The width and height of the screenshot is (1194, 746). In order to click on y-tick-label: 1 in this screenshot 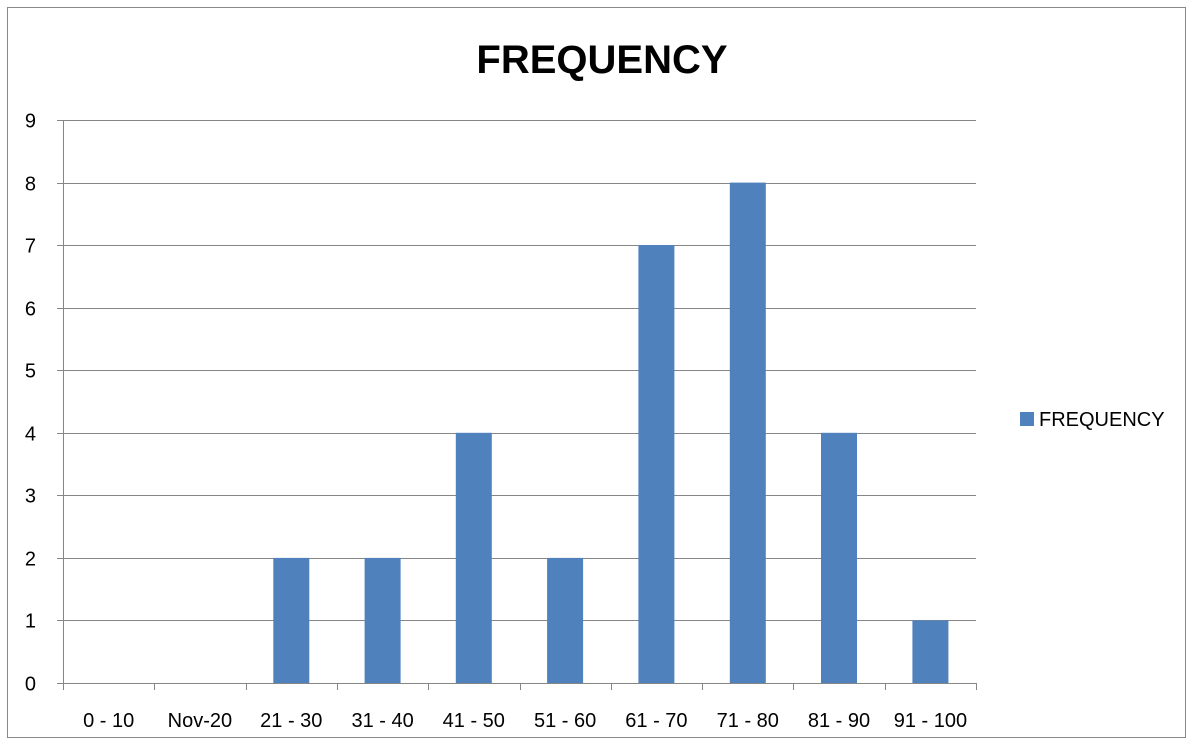, I will do `click(30, 622)`.